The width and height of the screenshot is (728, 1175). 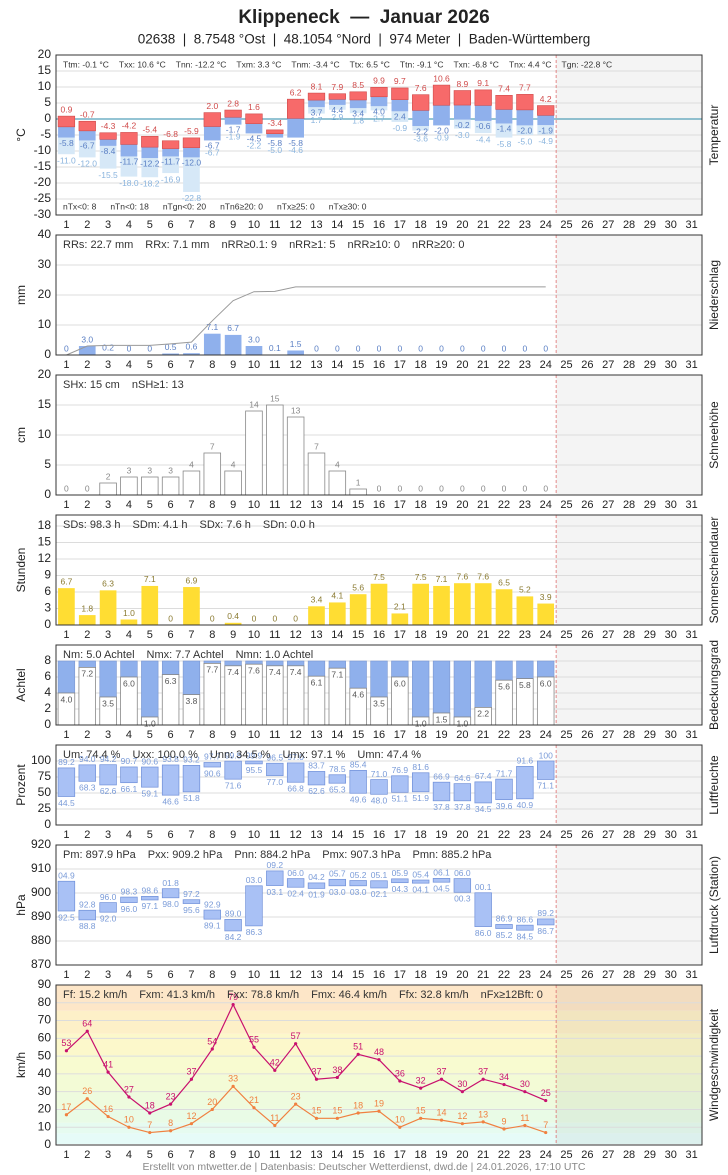 What do you see at coordinates (400, 117) in the screenshot?
I see `value-label: 2.4` at bounding box center [400, 117].